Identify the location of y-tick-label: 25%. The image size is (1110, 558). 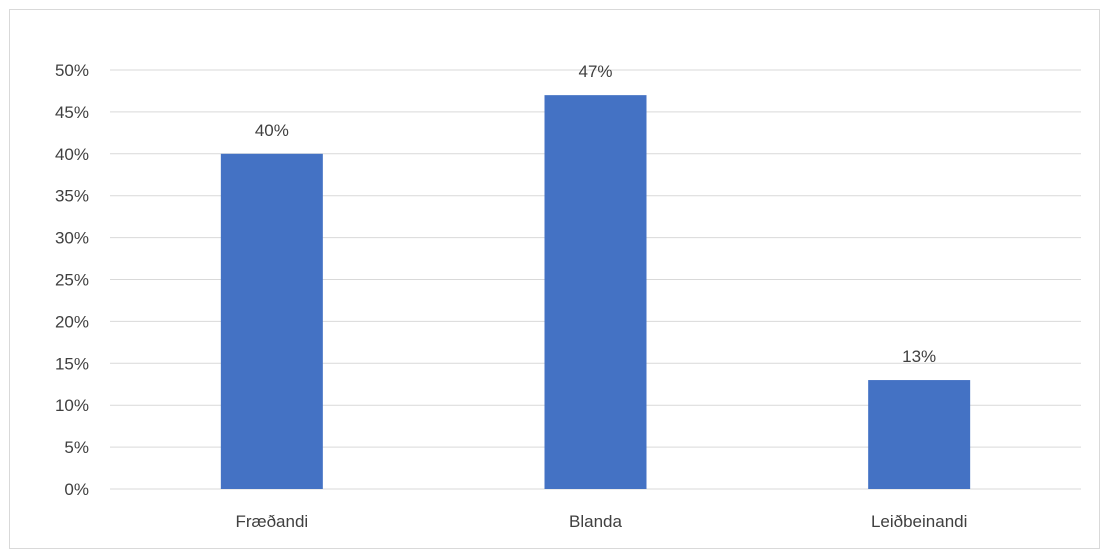
(72, 280).